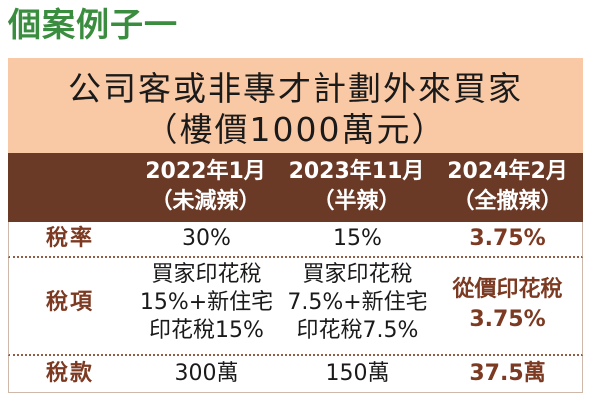 Image resolution: width=591 pixels, height=420 pixels. I want to click on column-header-2022-jan: 2022年1月 （未減辣）, so click(205, 187).